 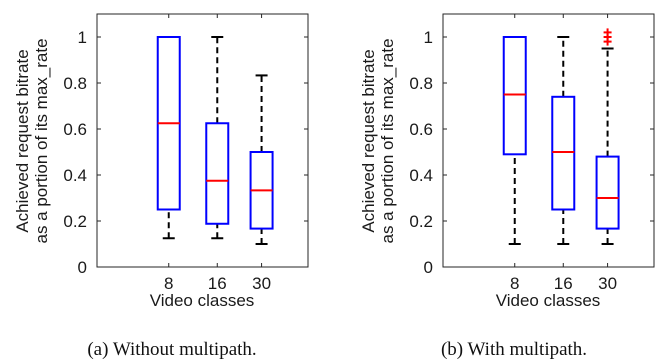 I want to click on x-tick-label-b: 8, so click(x=514, y=283).